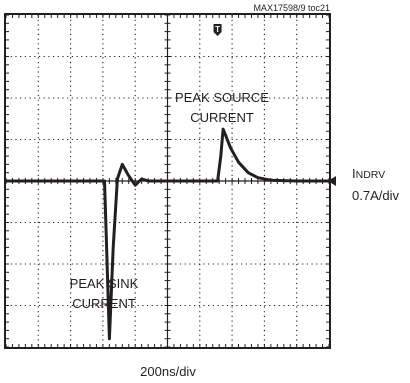  What do you see at coordinates (354, 173) in the screenshot?
I see `y-scale-label-initial: I` at bounding box center [354, 173].